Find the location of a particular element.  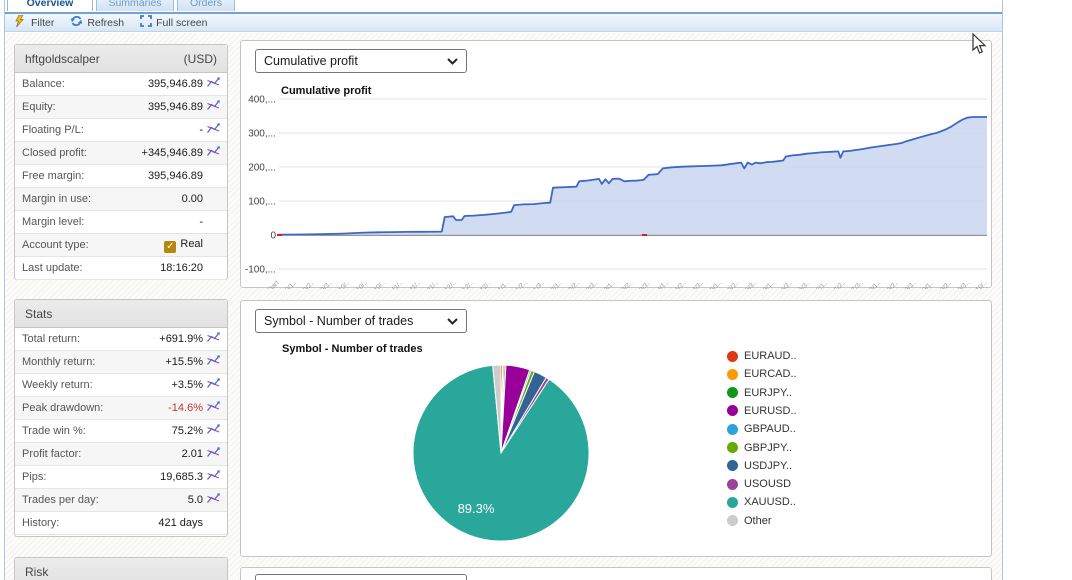

account-name: hftgoldscalper is located at coordinates (62, 59).